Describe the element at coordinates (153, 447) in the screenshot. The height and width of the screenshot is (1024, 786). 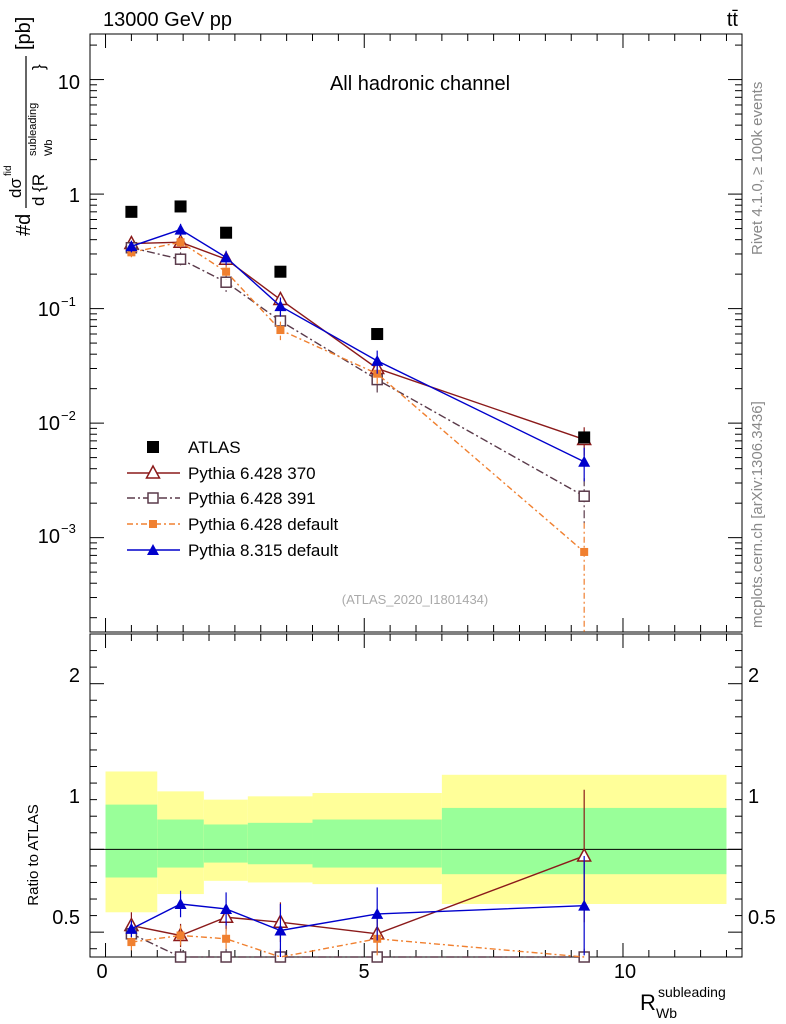
I see `legend-marker-atlas` at that location.